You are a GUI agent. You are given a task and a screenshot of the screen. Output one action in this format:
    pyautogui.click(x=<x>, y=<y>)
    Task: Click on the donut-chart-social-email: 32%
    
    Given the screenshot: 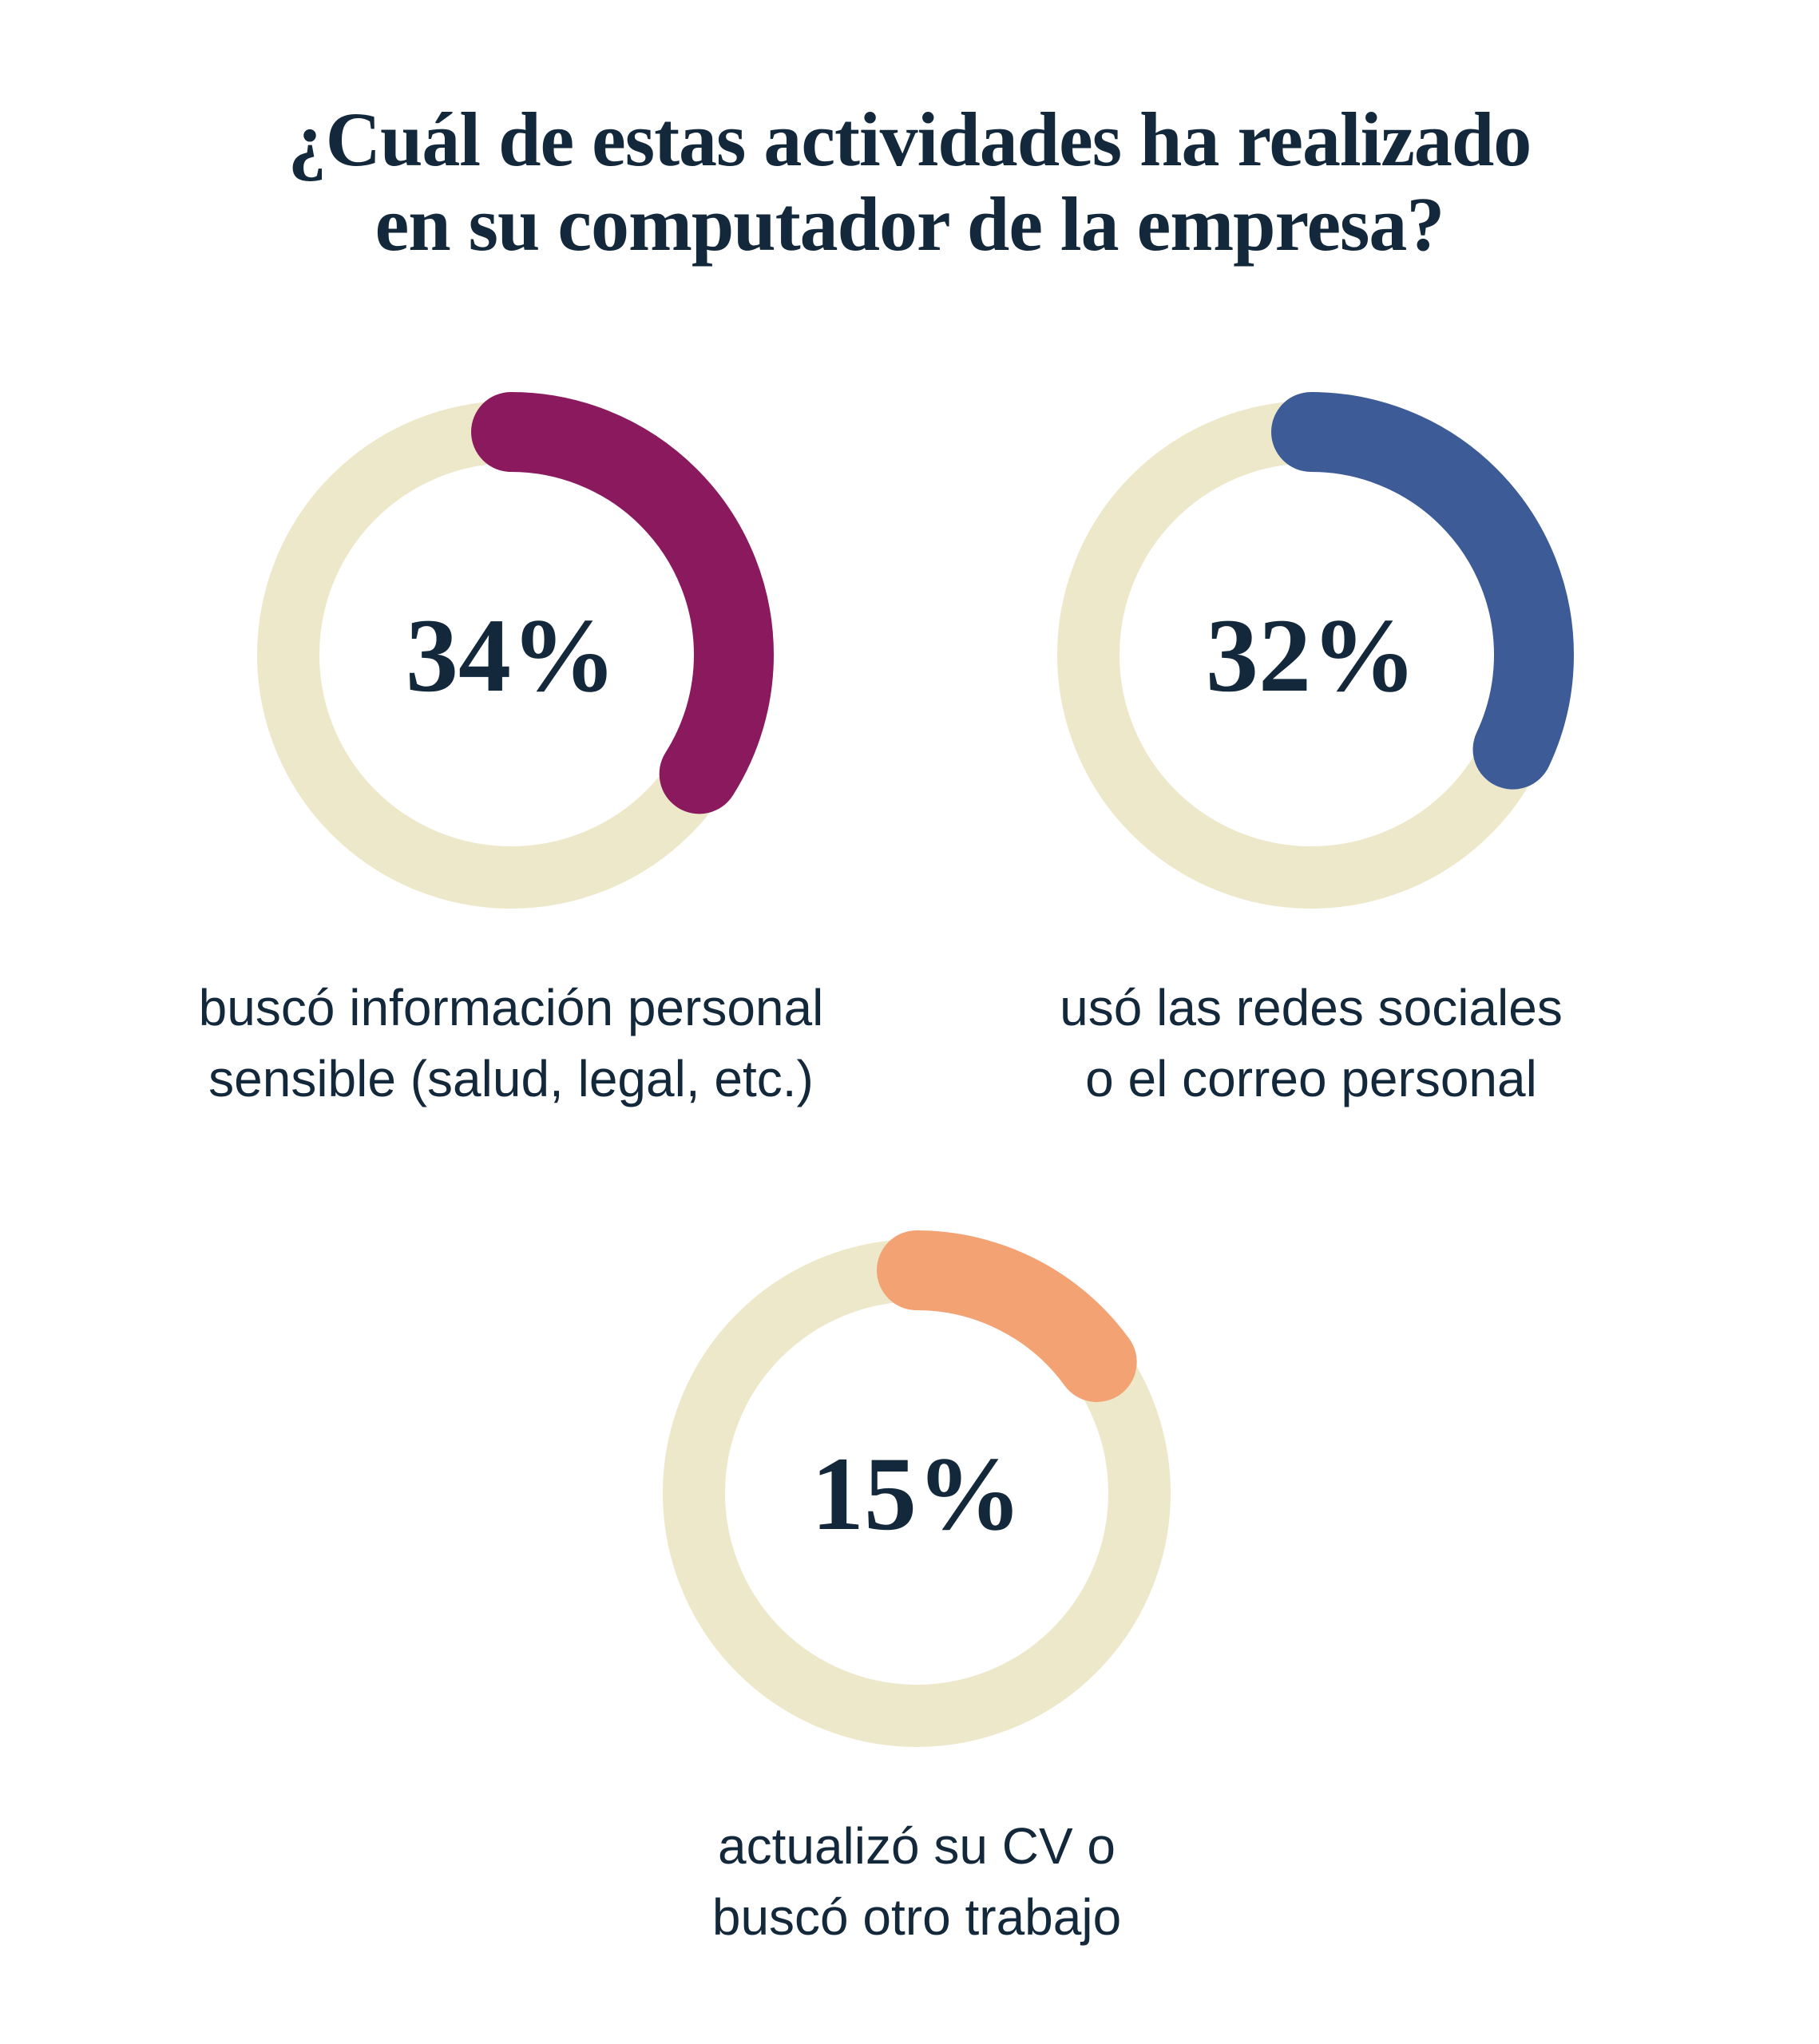 What is the action you would take?
    pyautogui.click(x=1311, y=654)
    